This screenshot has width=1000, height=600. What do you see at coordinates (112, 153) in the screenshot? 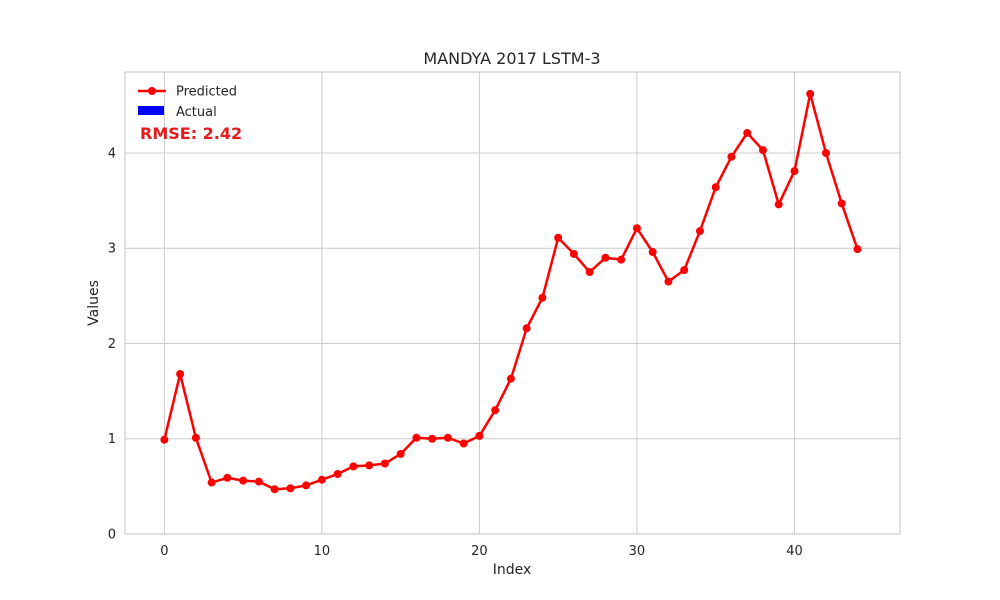
I see `y-tick-label: 4` at bounding box center [112, 153].